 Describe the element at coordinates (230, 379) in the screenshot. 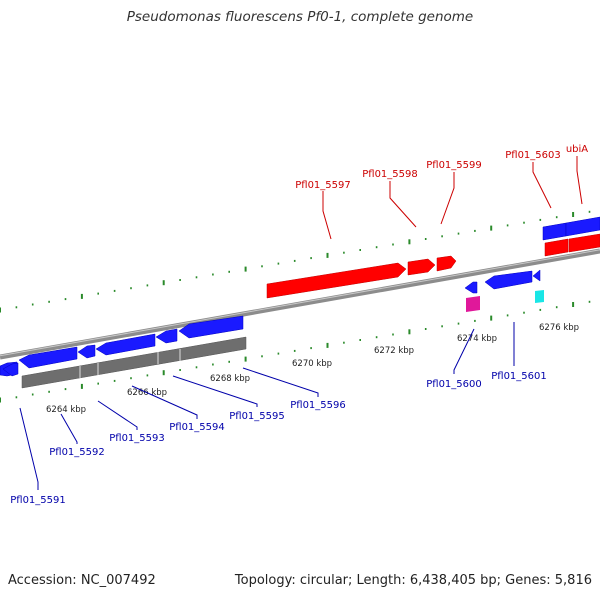

I see `kbp-label: 6268 kbp` at that location.